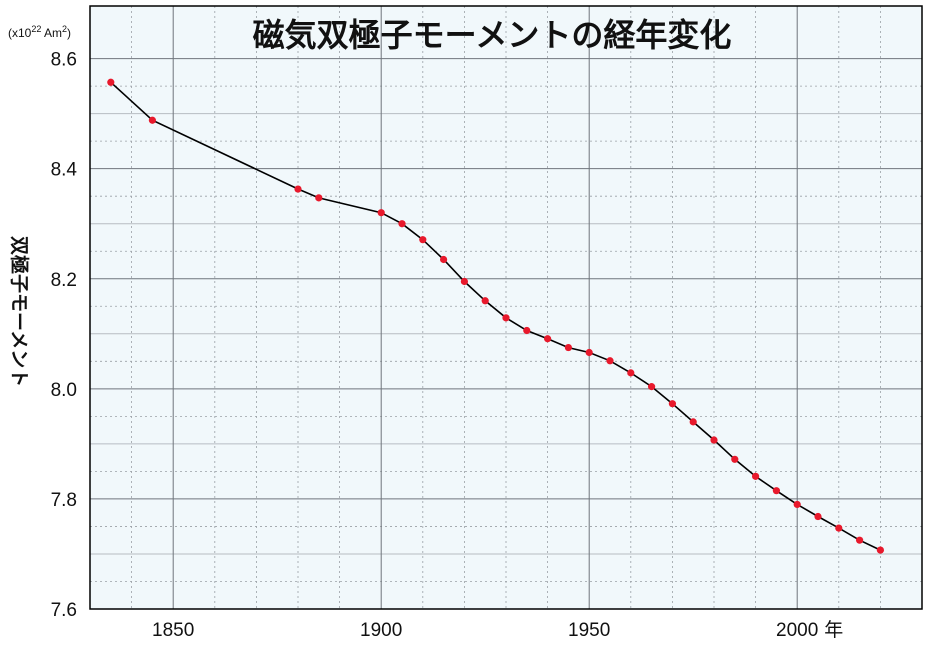 The image size is (928, 656). Describe the element at coordinates (64, 610) in the screenshot. I see `y-tick-label: 7.6` at that location.